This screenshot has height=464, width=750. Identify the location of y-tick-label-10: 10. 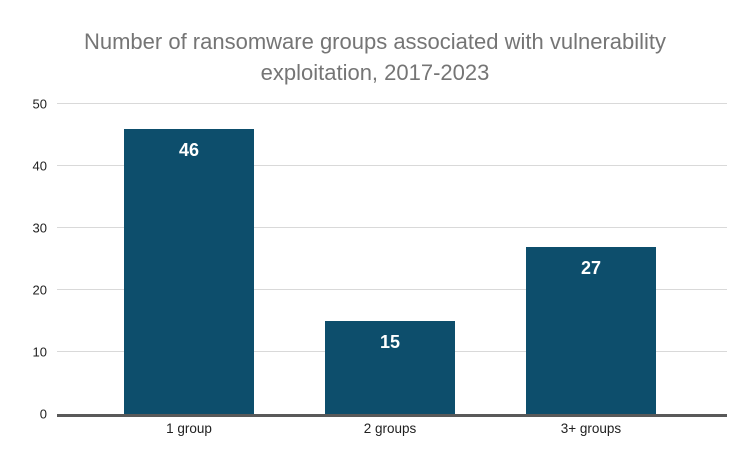
(39, 352).